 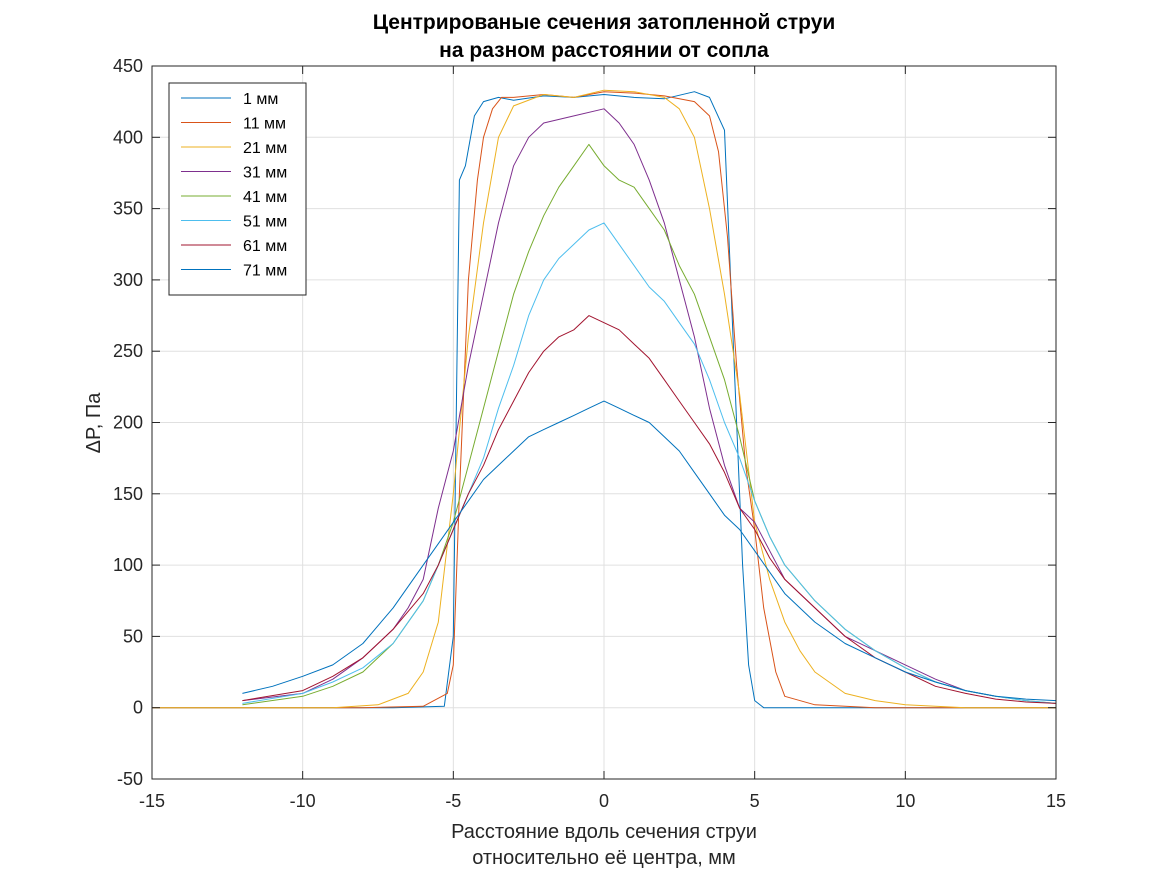 I want to click on y-tick-label: 450, so click(x=128, y=66).